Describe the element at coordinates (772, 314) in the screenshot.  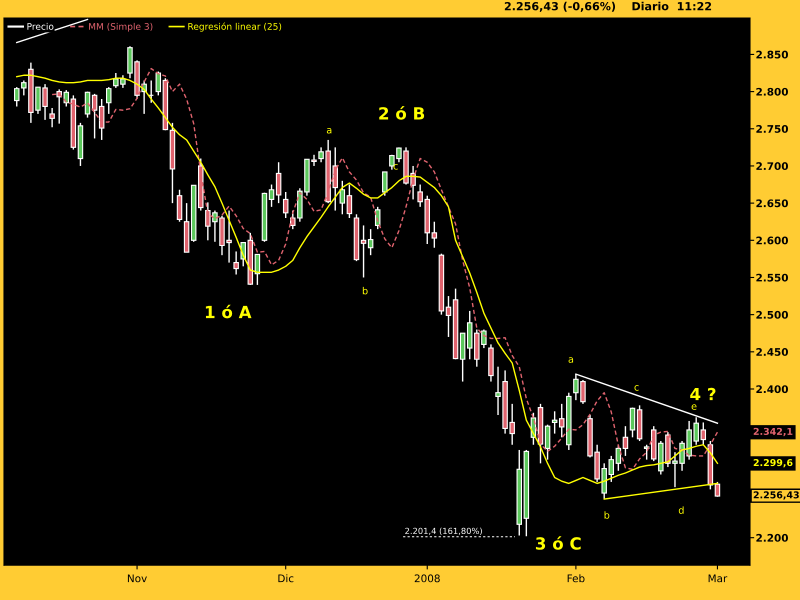
I see `y-tick-label: 2.500` at that location.